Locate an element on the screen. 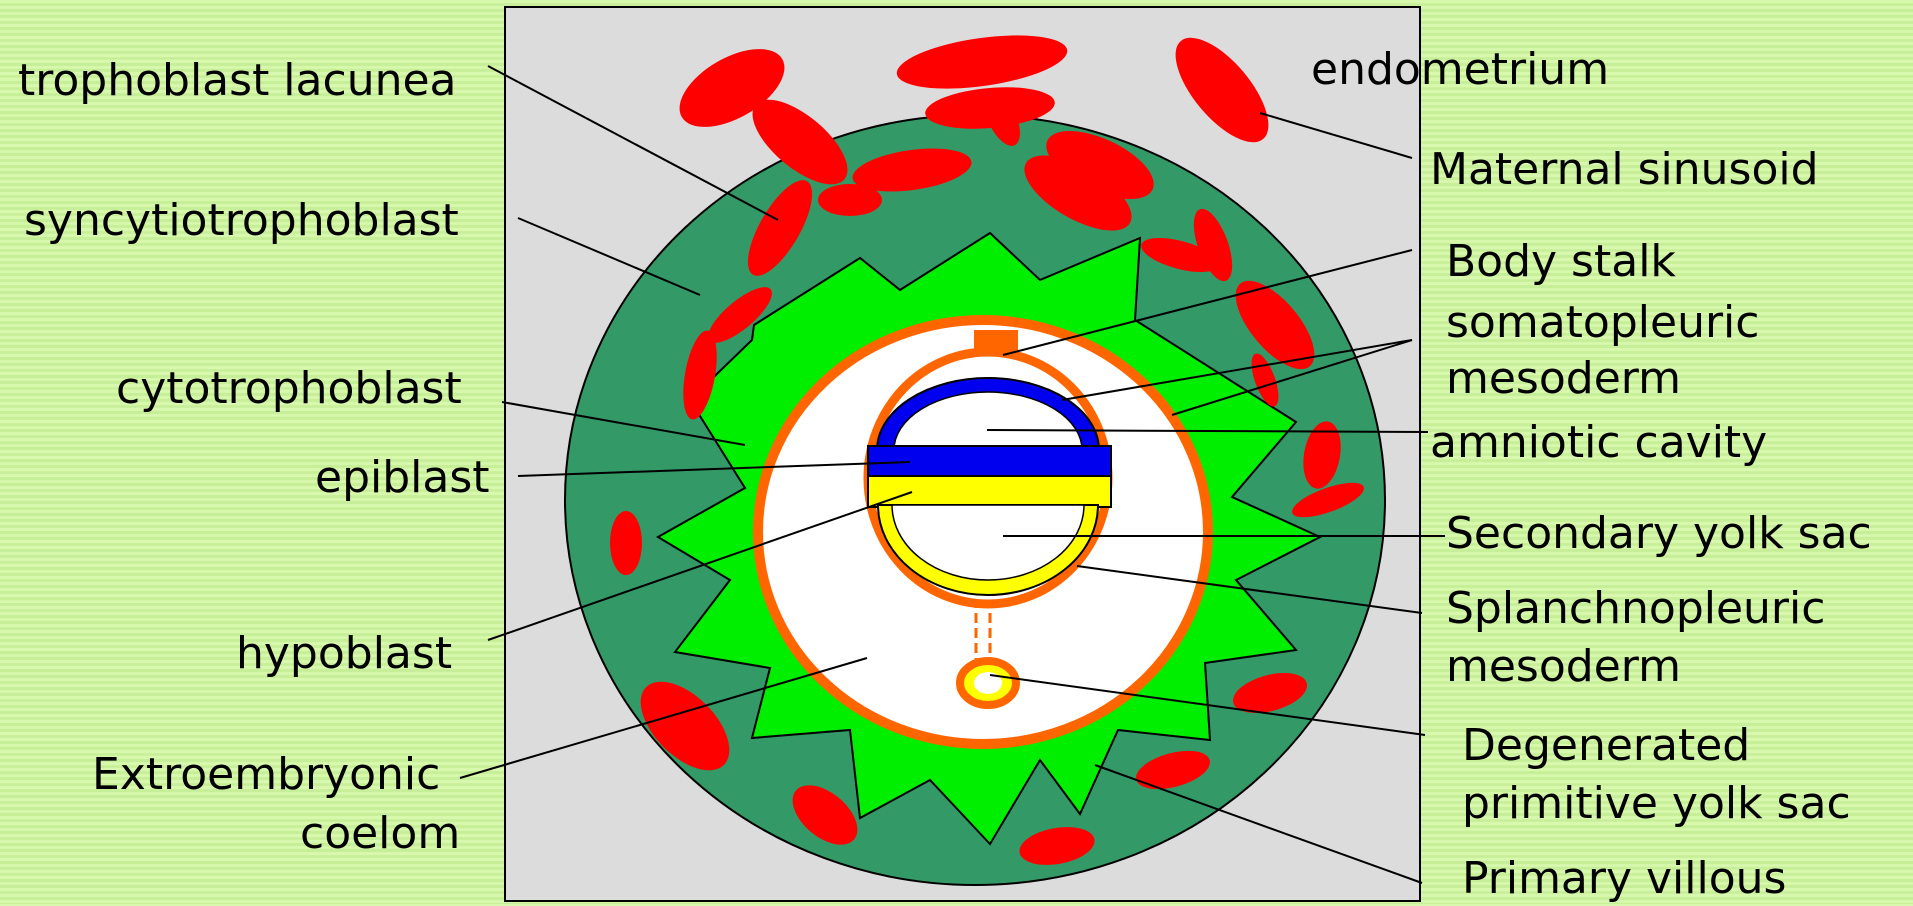 The image size is (1913, 906). label-secondary-yolk-sac: Secondary yolk sac is located at coordinates (1659, 533).